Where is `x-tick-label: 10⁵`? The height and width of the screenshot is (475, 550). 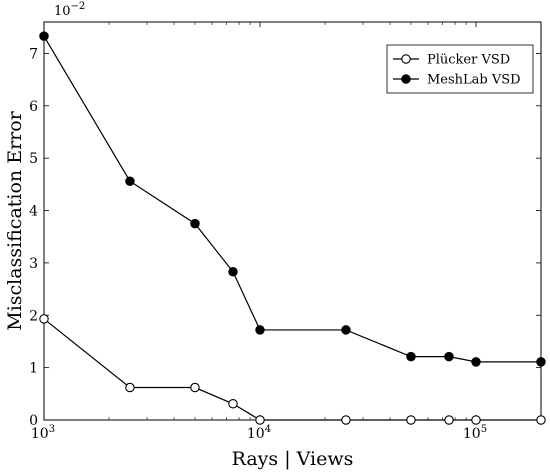
x-tick-label: 10⁵ is located at coordinates (475, 433).